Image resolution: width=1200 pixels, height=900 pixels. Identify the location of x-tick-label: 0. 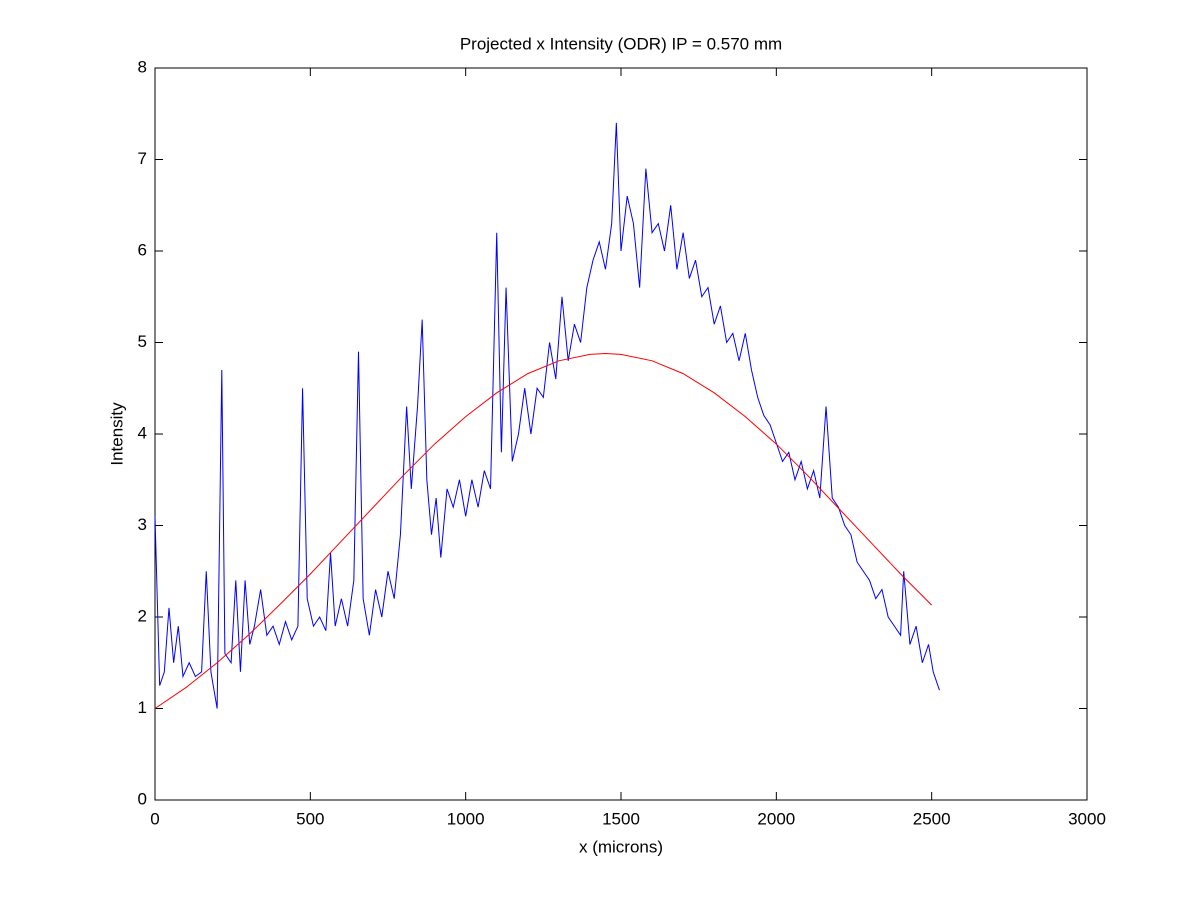
(154, 818).